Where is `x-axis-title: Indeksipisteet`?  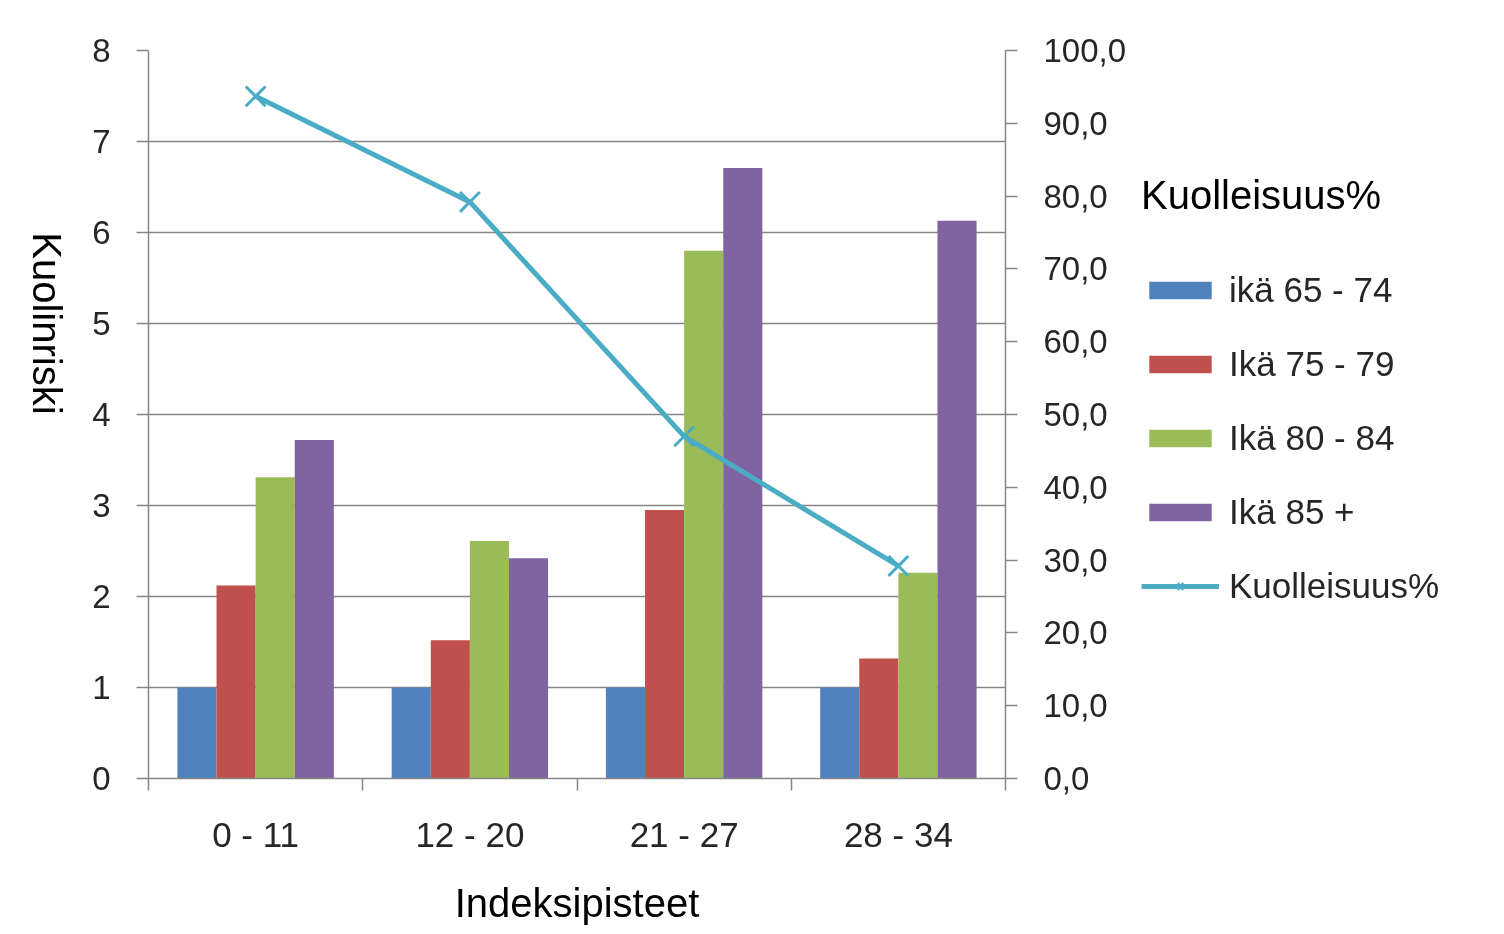 x-axis-title: Indeksipisteet is located at coordinates (577, 902).